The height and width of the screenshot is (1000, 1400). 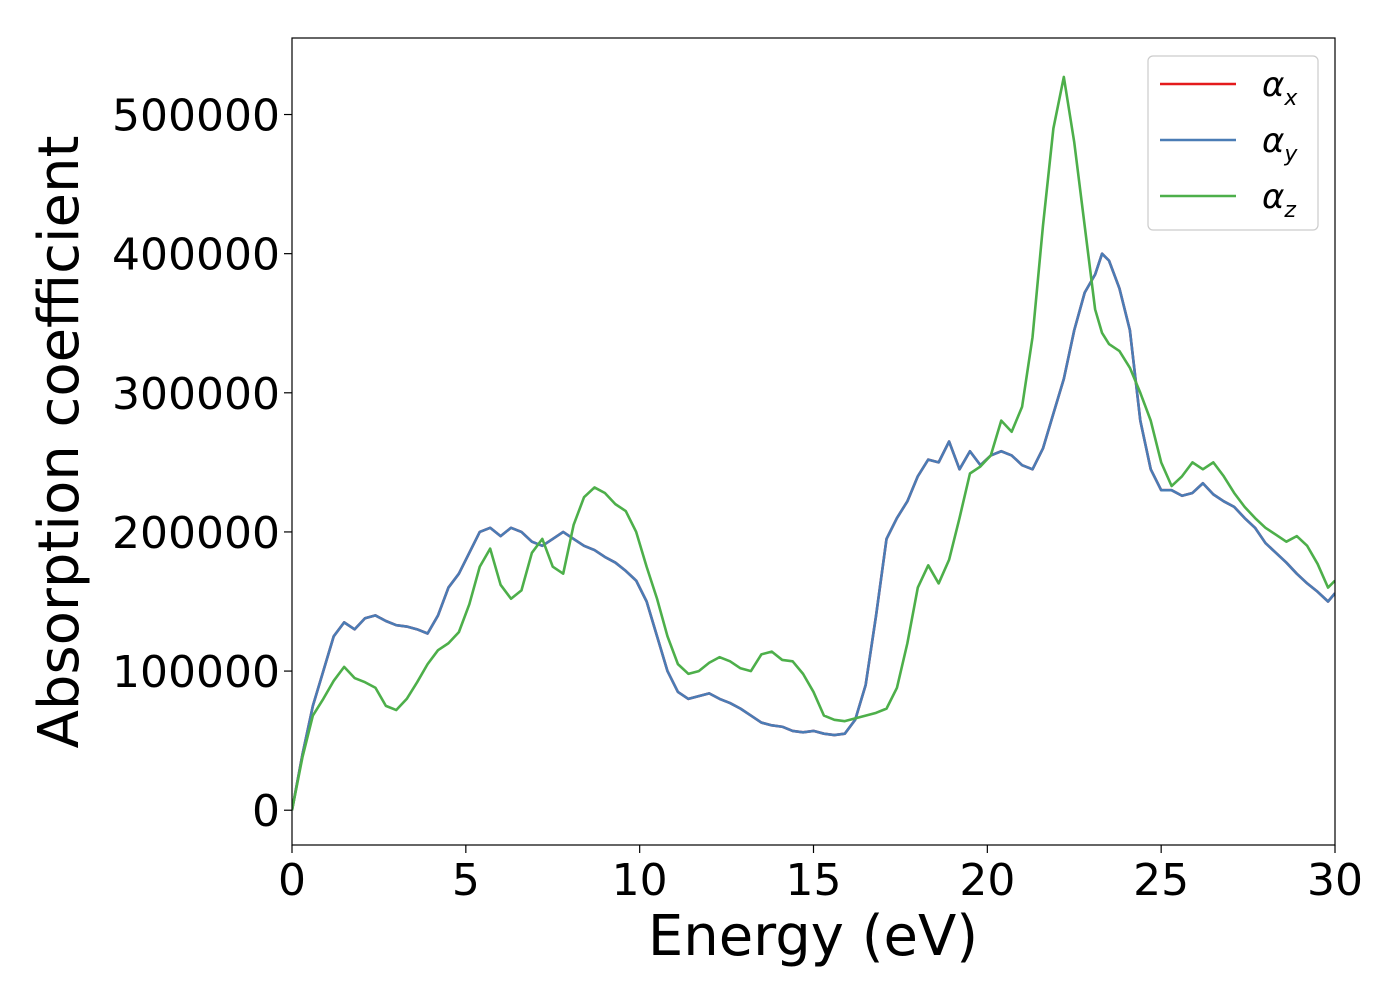 I want to click on y-tick-label: 100000, so click(x=196, y=672).